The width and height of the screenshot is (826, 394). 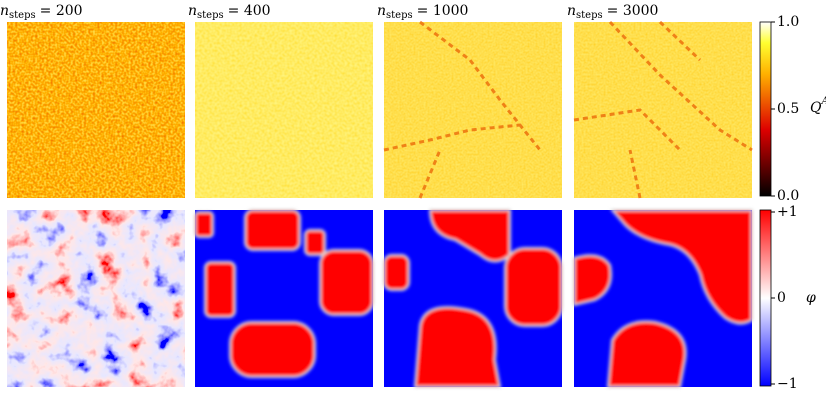 I want to click on label-symbol: Q, so click(x=816, y=108).